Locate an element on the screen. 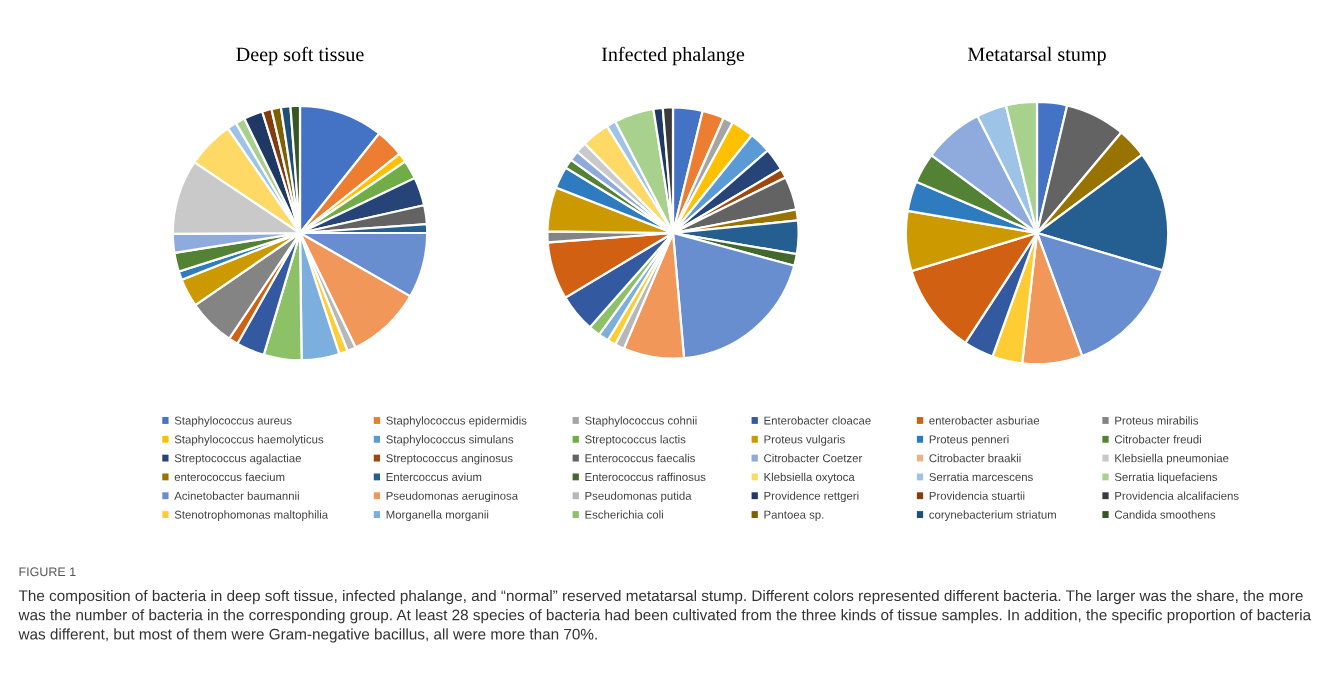 This screenshot has height=694, width=1322. legend-label: Proteus penneri is located at coordinates (969, 440).